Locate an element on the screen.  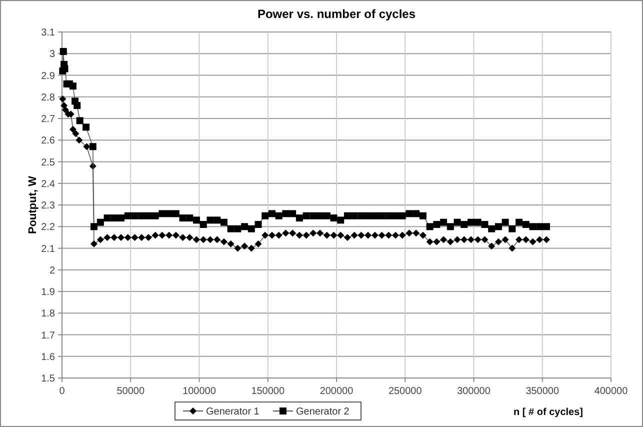
x-axis-title: n [ # of cycles] is located at coordinates (548, 412).